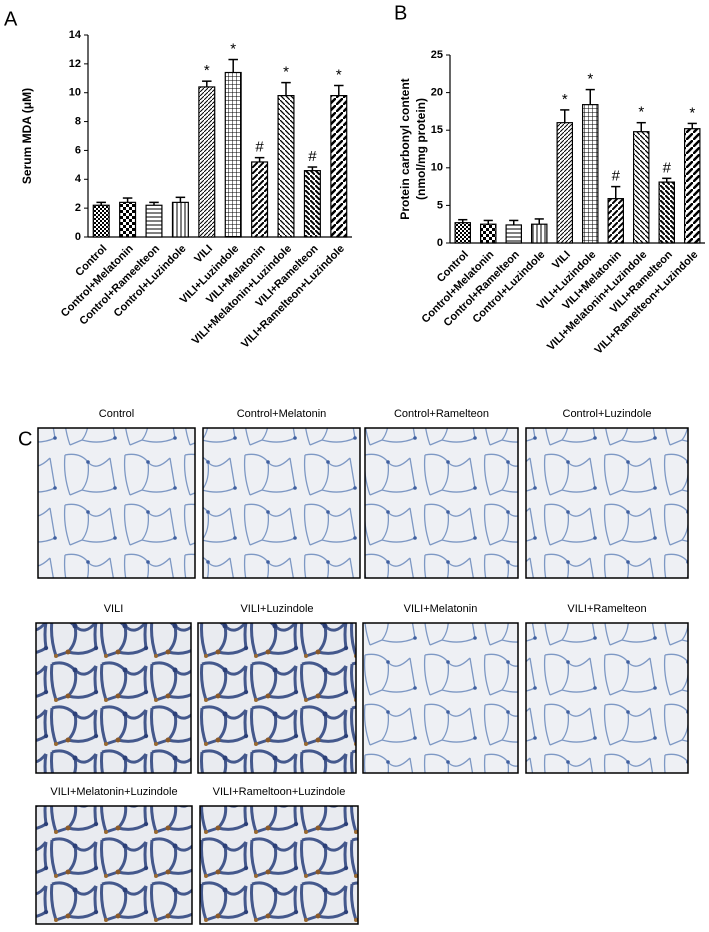  I want to click on micrograph-label: VILI+Luzindole, so click(276, 609).